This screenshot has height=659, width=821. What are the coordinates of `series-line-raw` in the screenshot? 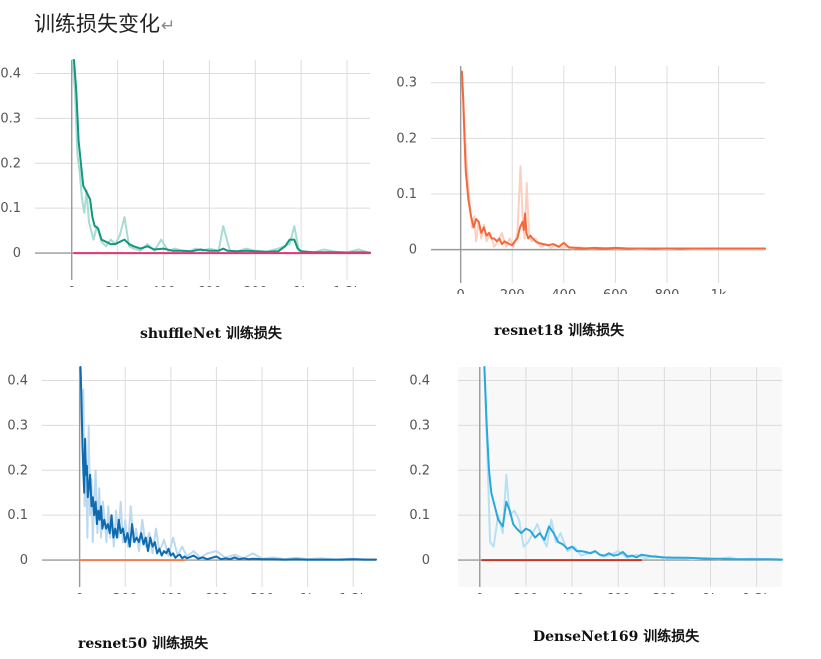 It's located at (613, 160).